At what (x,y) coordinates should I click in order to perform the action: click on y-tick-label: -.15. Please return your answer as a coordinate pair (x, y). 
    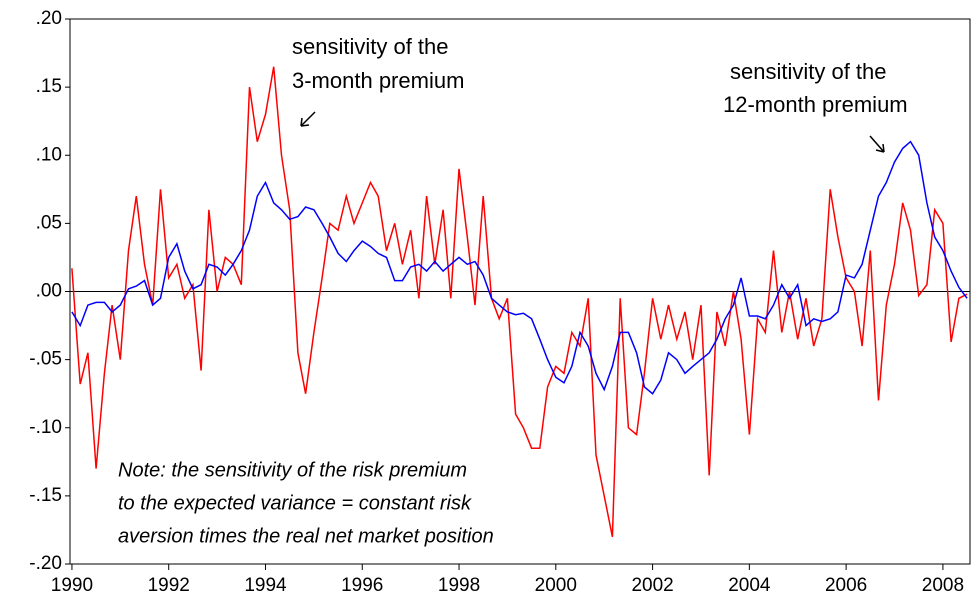
    Looking at the image, I should click on (45, 495).